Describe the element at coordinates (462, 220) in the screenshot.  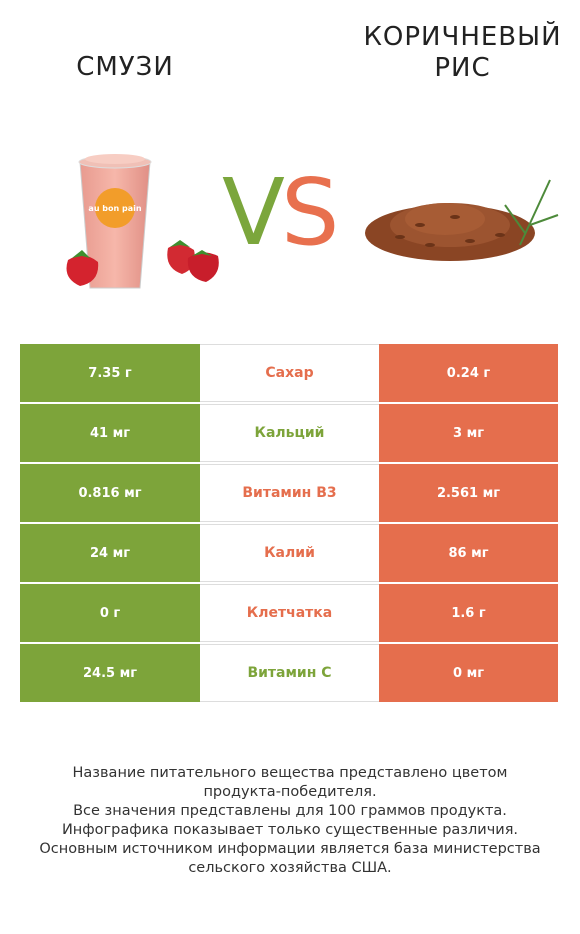
I see `brown-rice-image` at that location.